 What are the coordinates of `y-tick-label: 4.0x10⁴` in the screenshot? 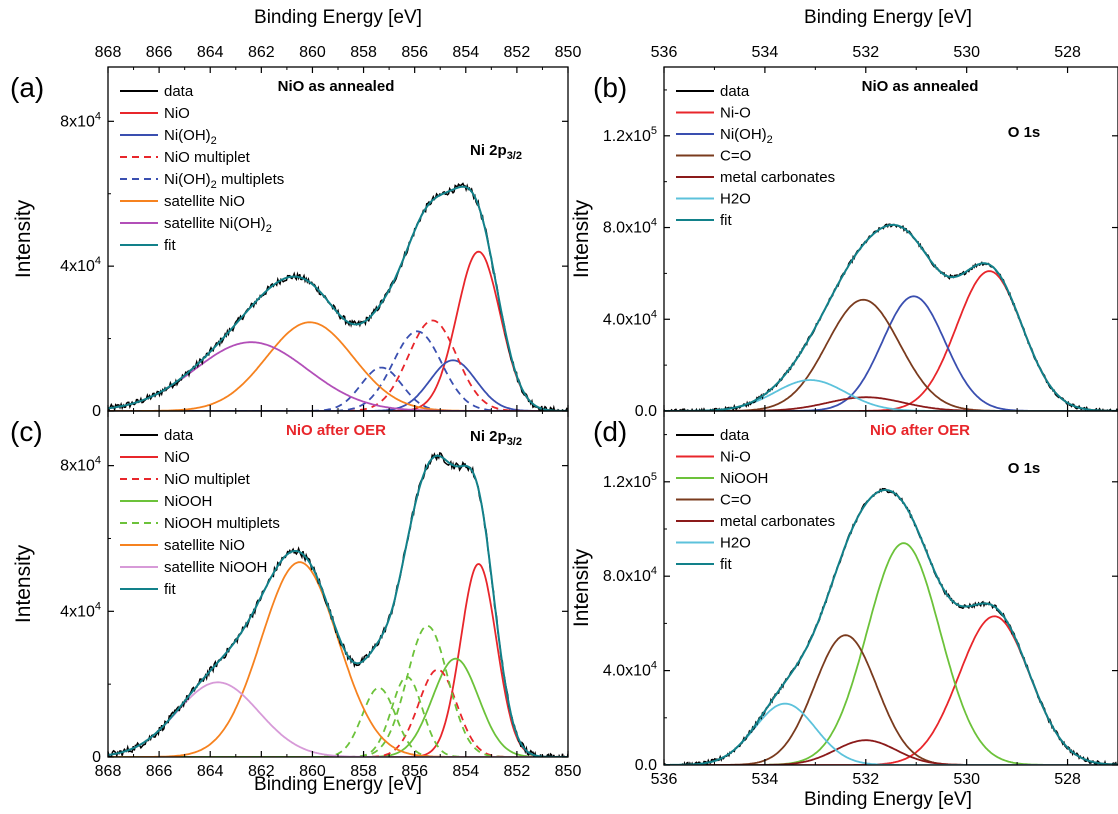 It's located at (630, 670).